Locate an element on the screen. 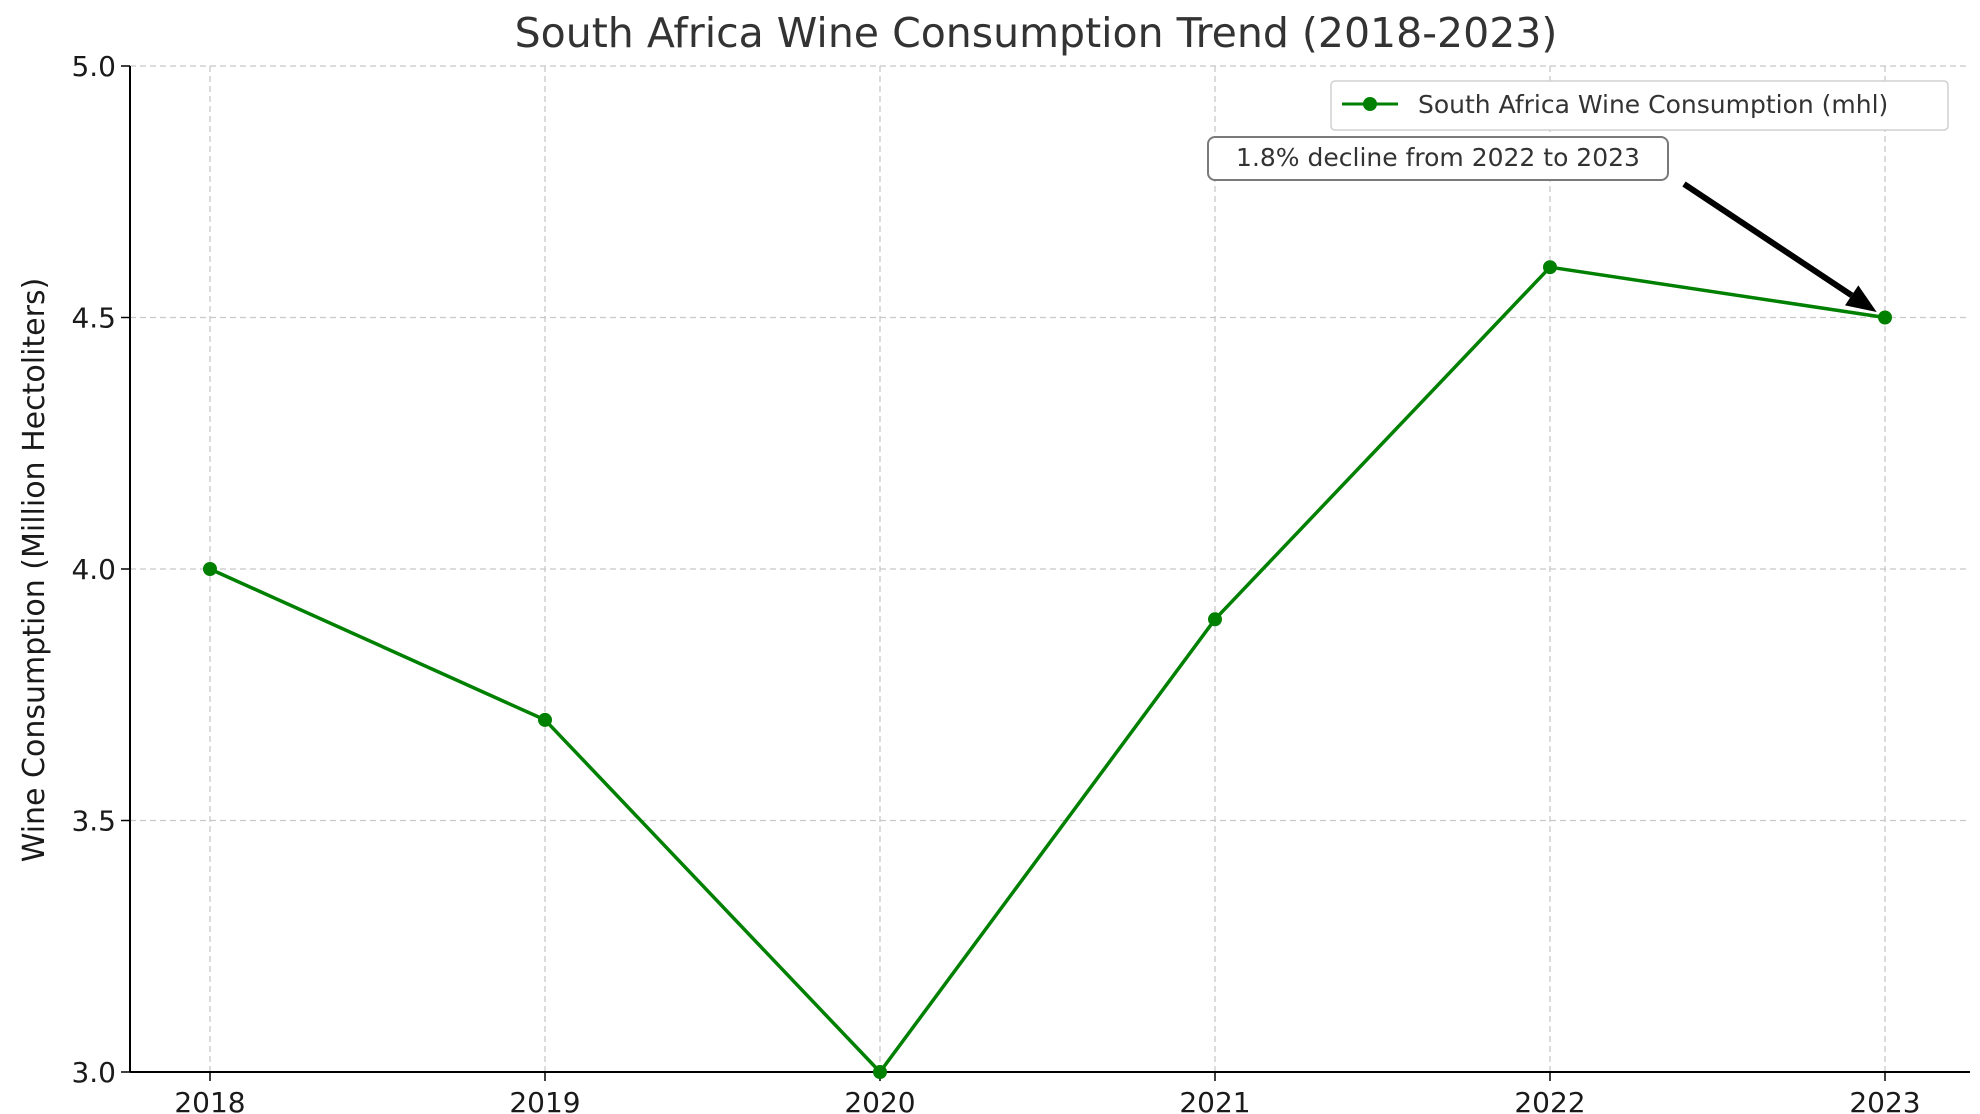 This screenshot has height=1114, width=1980. annotation-arrow-shaft is located at coordinates (1768, 239).